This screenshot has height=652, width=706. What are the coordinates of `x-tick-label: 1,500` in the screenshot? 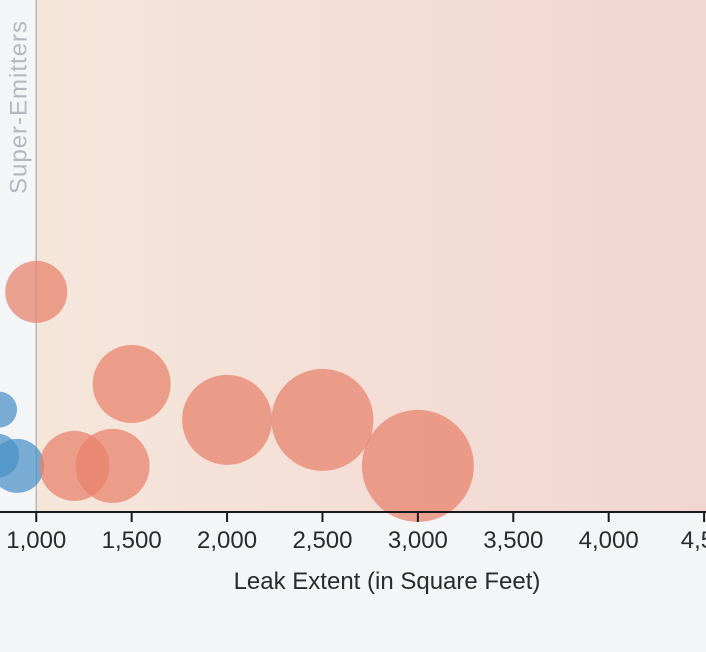 It's located at (132, 540).